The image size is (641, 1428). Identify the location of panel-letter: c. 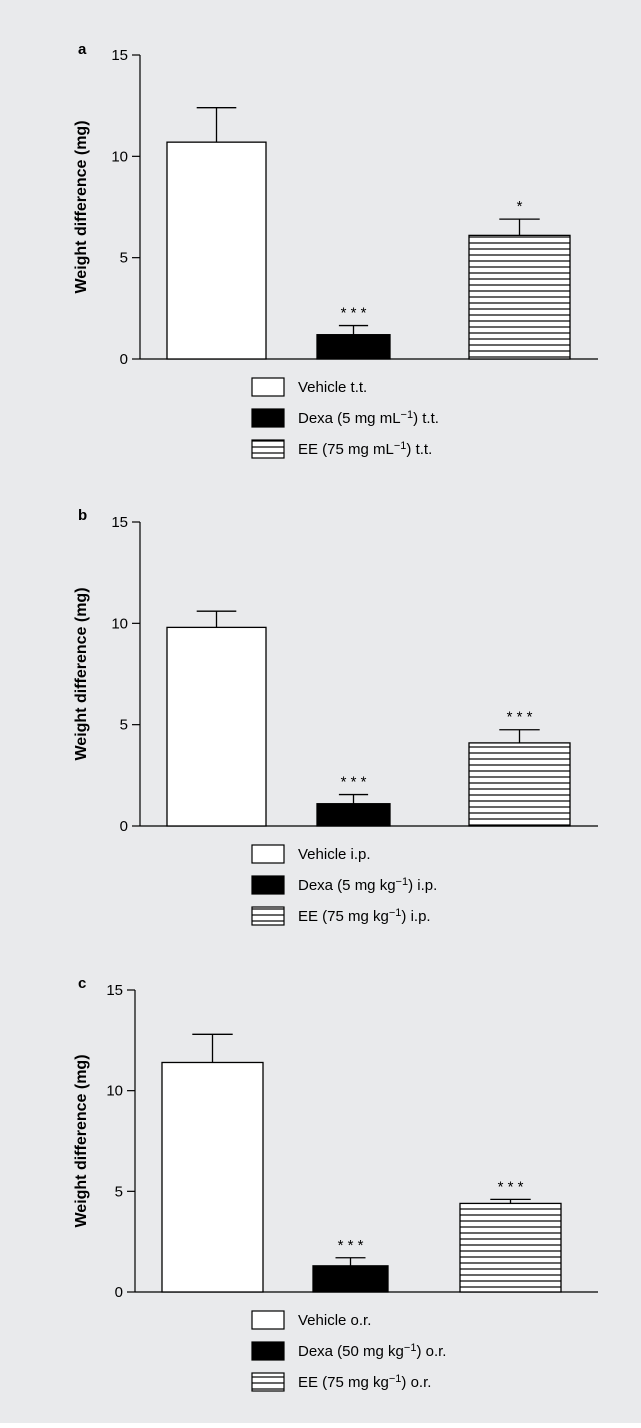
(82, 983).